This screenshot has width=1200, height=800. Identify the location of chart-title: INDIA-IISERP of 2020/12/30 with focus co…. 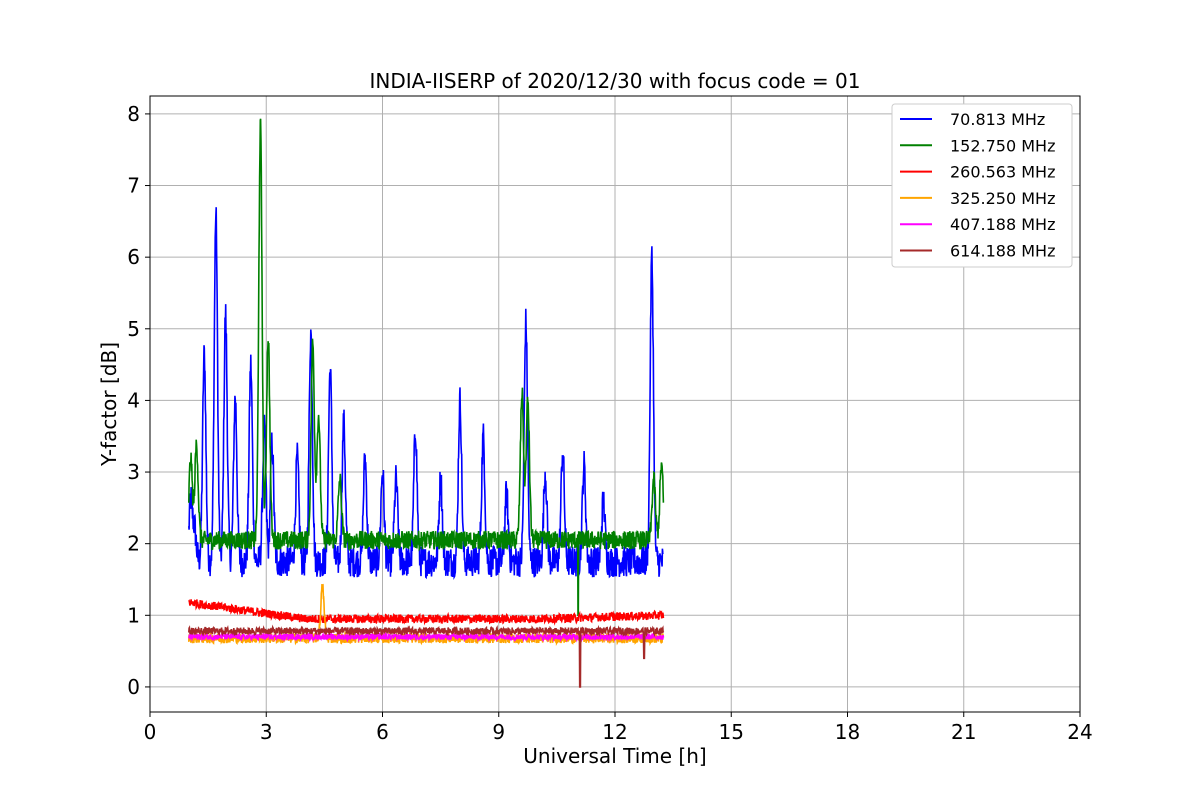
(615, 81).